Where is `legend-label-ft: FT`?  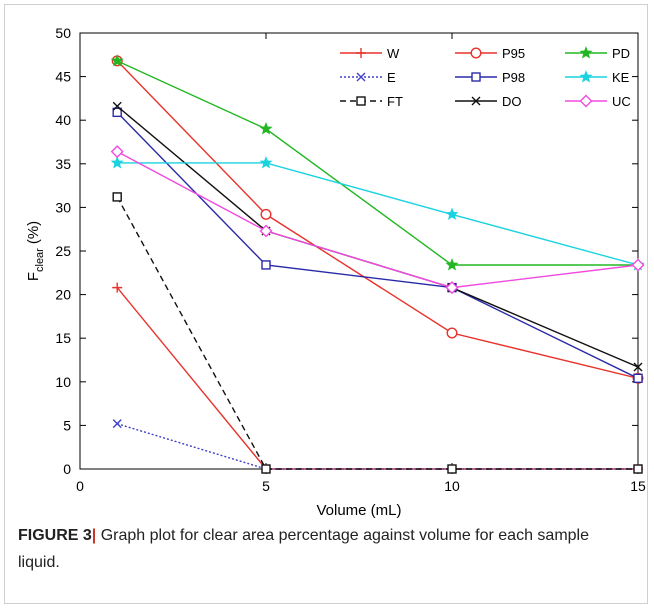
legend-label-ft: FT is located at coordinates (395, 101).